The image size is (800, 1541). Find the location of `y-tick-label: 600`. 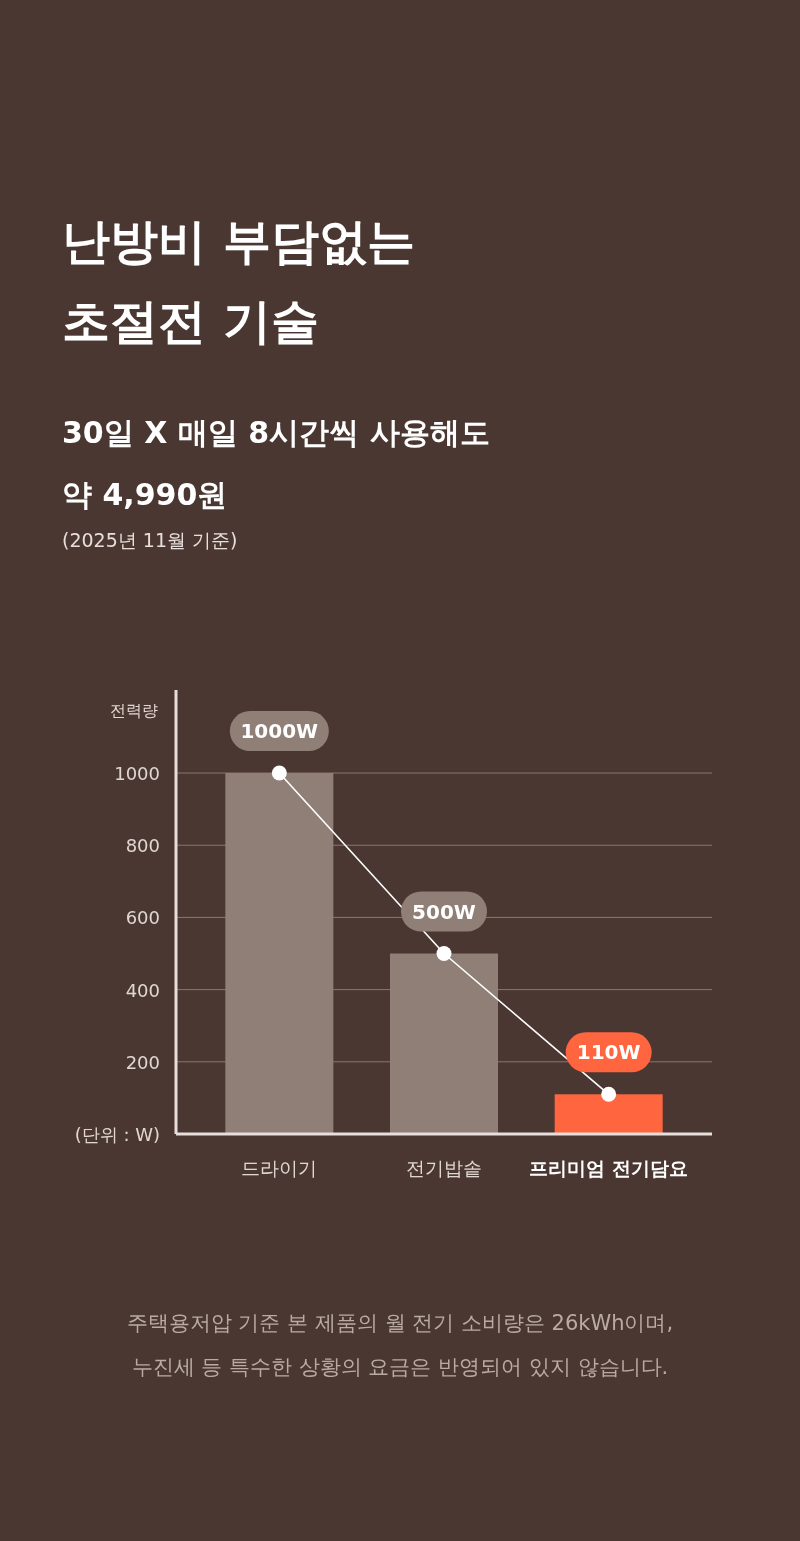

y-tick-label: 600 is located at coordinates (142, 918).